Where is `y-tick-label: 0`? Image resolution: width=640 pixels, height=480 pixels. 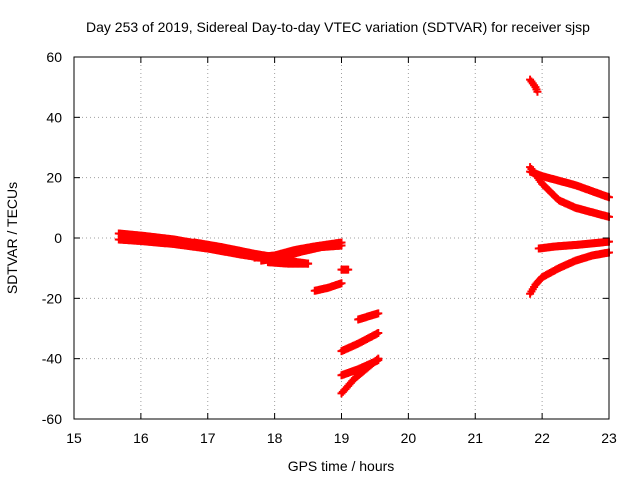
y-tick-label: 0 is located at coordinates (58, 238).